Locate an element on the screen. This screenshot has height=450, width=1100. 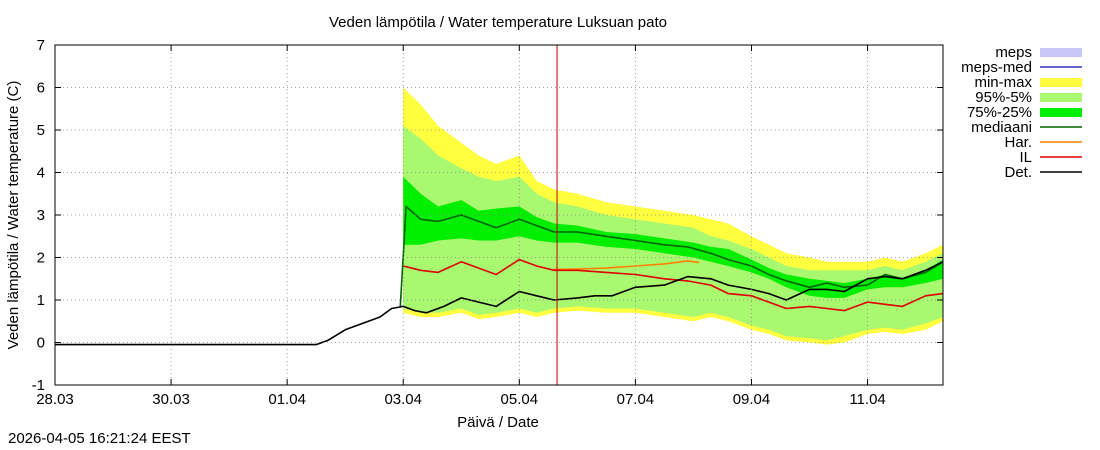
legend-label: Har. is located at coordinates (1018, 142).